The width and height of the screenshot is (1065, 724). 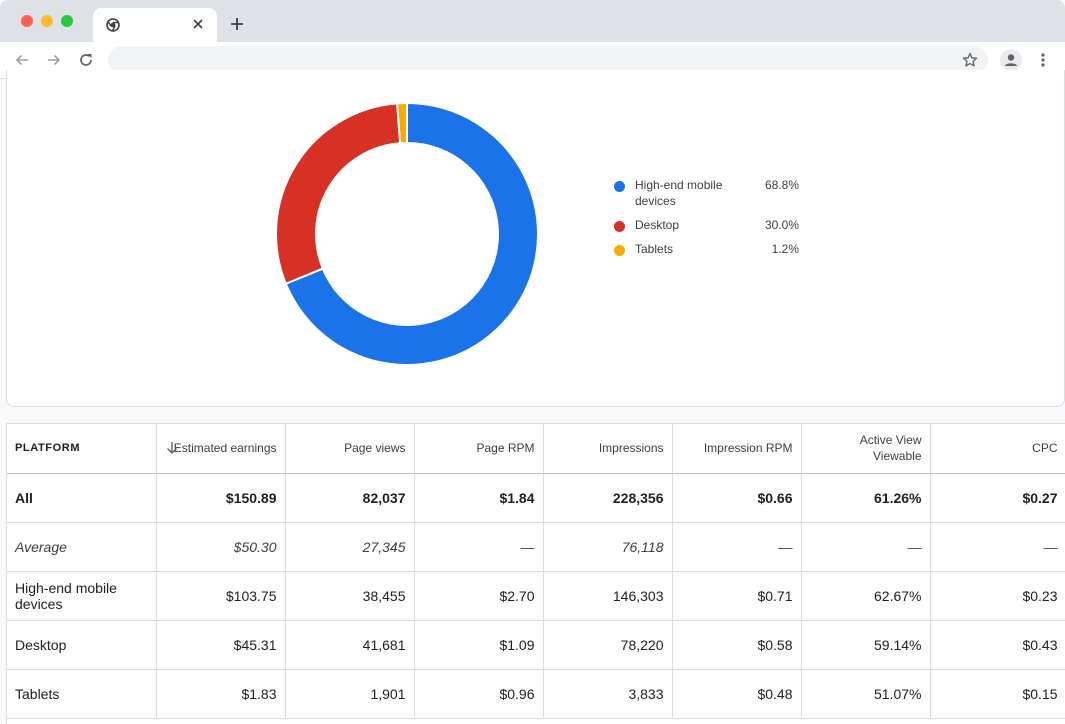 What do you see at coordinates (781, 185) in the screenshot?
I see `legend-value: 68.8%` at bounding box center [781, 185].